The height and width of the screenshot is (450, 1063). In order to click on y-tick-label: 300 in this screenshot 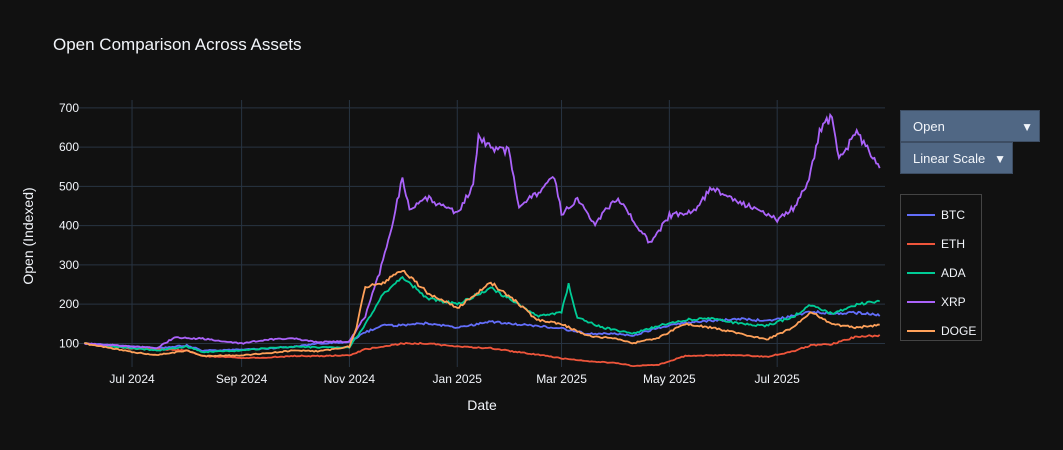, I will do `click(69, 265)`.